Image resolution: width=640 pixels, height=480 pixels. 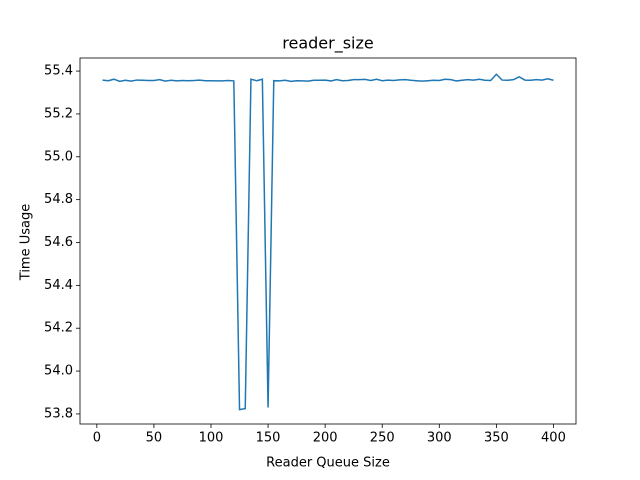 What do you see at coordinates (154, 438) in the screenshot?
I see `x-tick-label: 50` at bounding box center [154, 438].